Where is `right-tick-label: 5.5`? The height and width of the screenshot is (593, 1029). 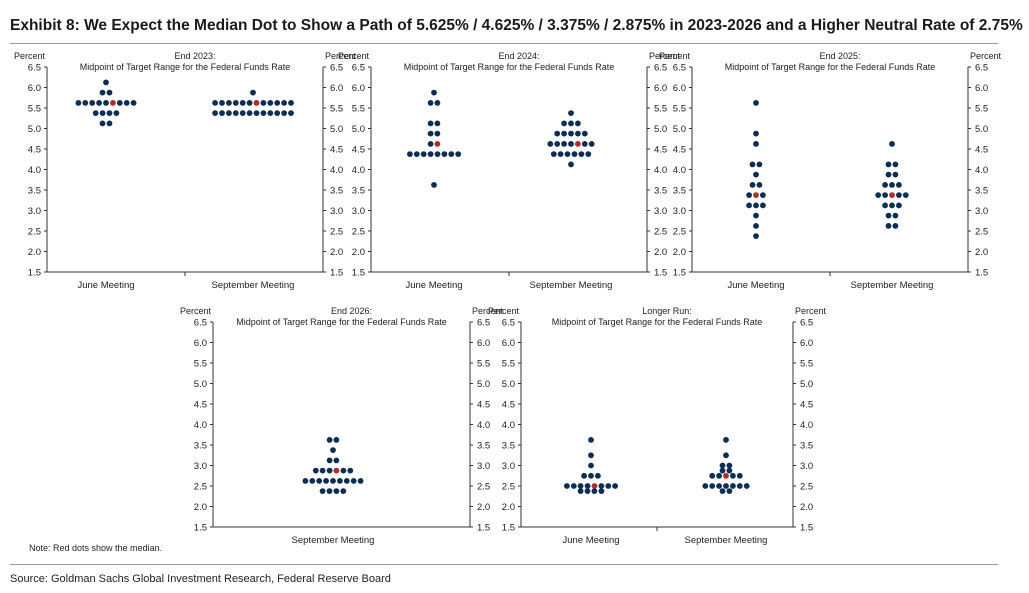 right-tick-label: 5.5 is located at coordinates (806, 364).